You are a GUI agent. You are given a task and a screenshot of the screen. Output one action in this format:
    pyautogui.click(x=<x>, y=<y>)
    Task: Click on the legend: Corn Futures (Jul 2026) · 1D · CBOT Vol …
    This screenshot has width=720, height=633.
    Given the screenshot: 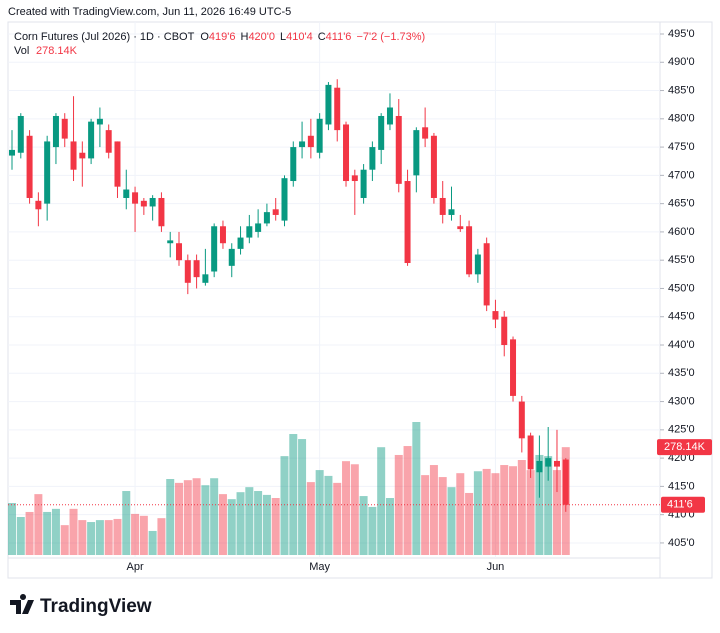 What is the action you would take?
    pyautogui.click(x=219, y=44)
    